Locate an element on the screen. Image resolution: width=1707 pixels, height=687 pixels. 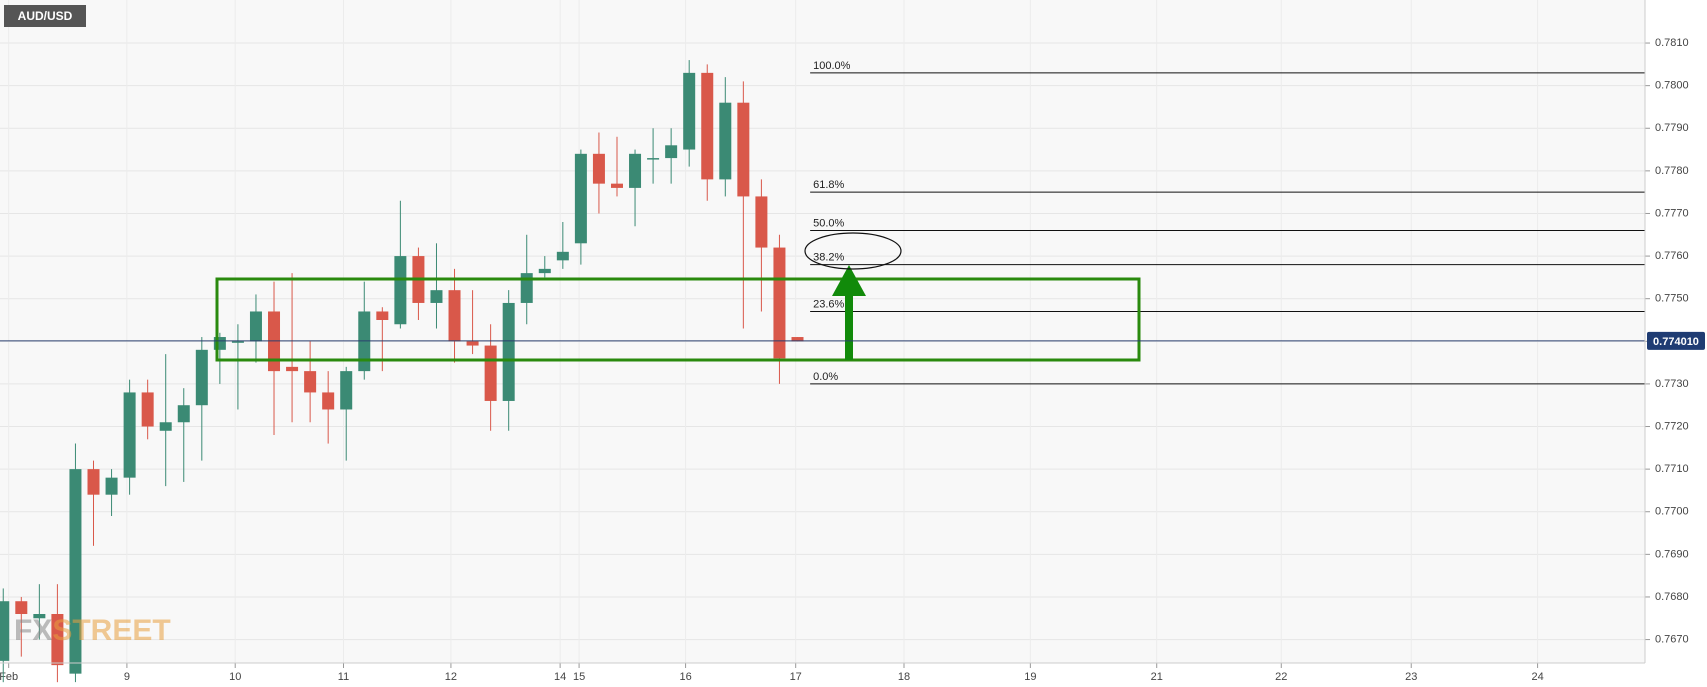
y-tick-label: 0.7800 is located at coordinates (1672, 86).